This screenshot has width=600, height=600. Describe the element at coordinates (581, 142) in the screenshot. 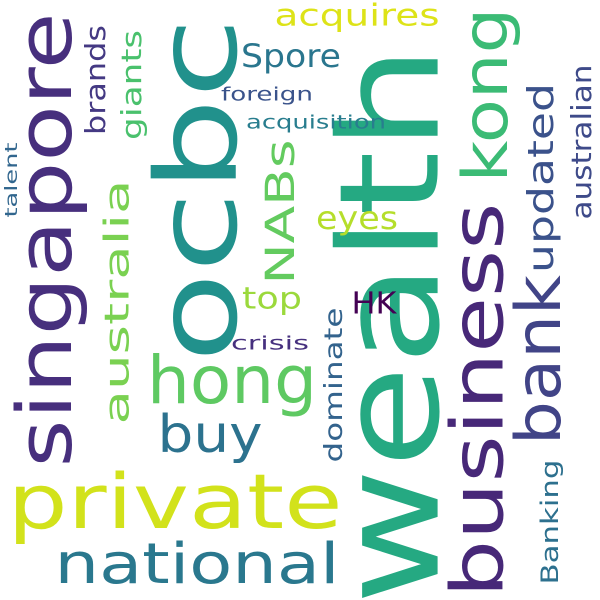

I see `word-australian: australian` at that location.